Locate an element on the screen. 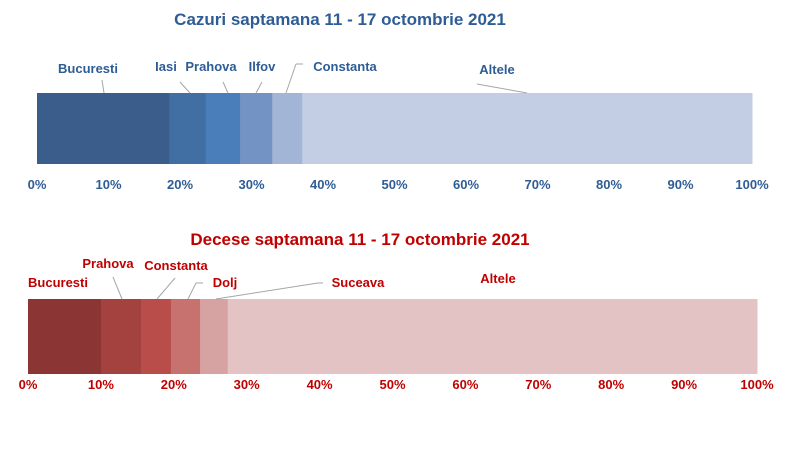 The image size is (800, 451). deaths-bar-segment-dolj is located at coordinates (185, 336).